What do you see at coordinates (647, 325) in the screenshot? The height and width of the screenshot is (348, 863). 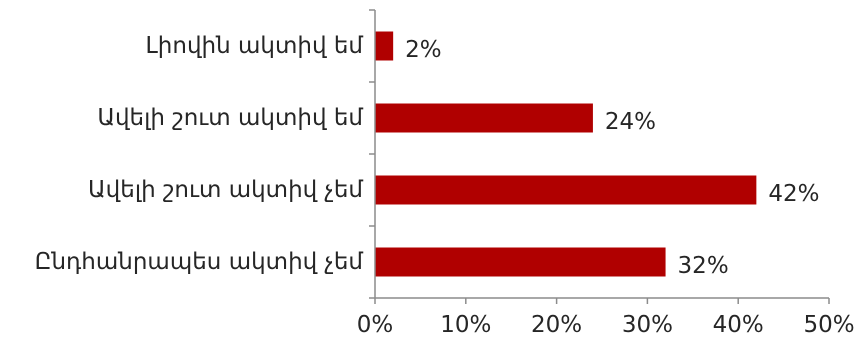 I see `x-tick-label: 30%` at bounding box center [647, 325].